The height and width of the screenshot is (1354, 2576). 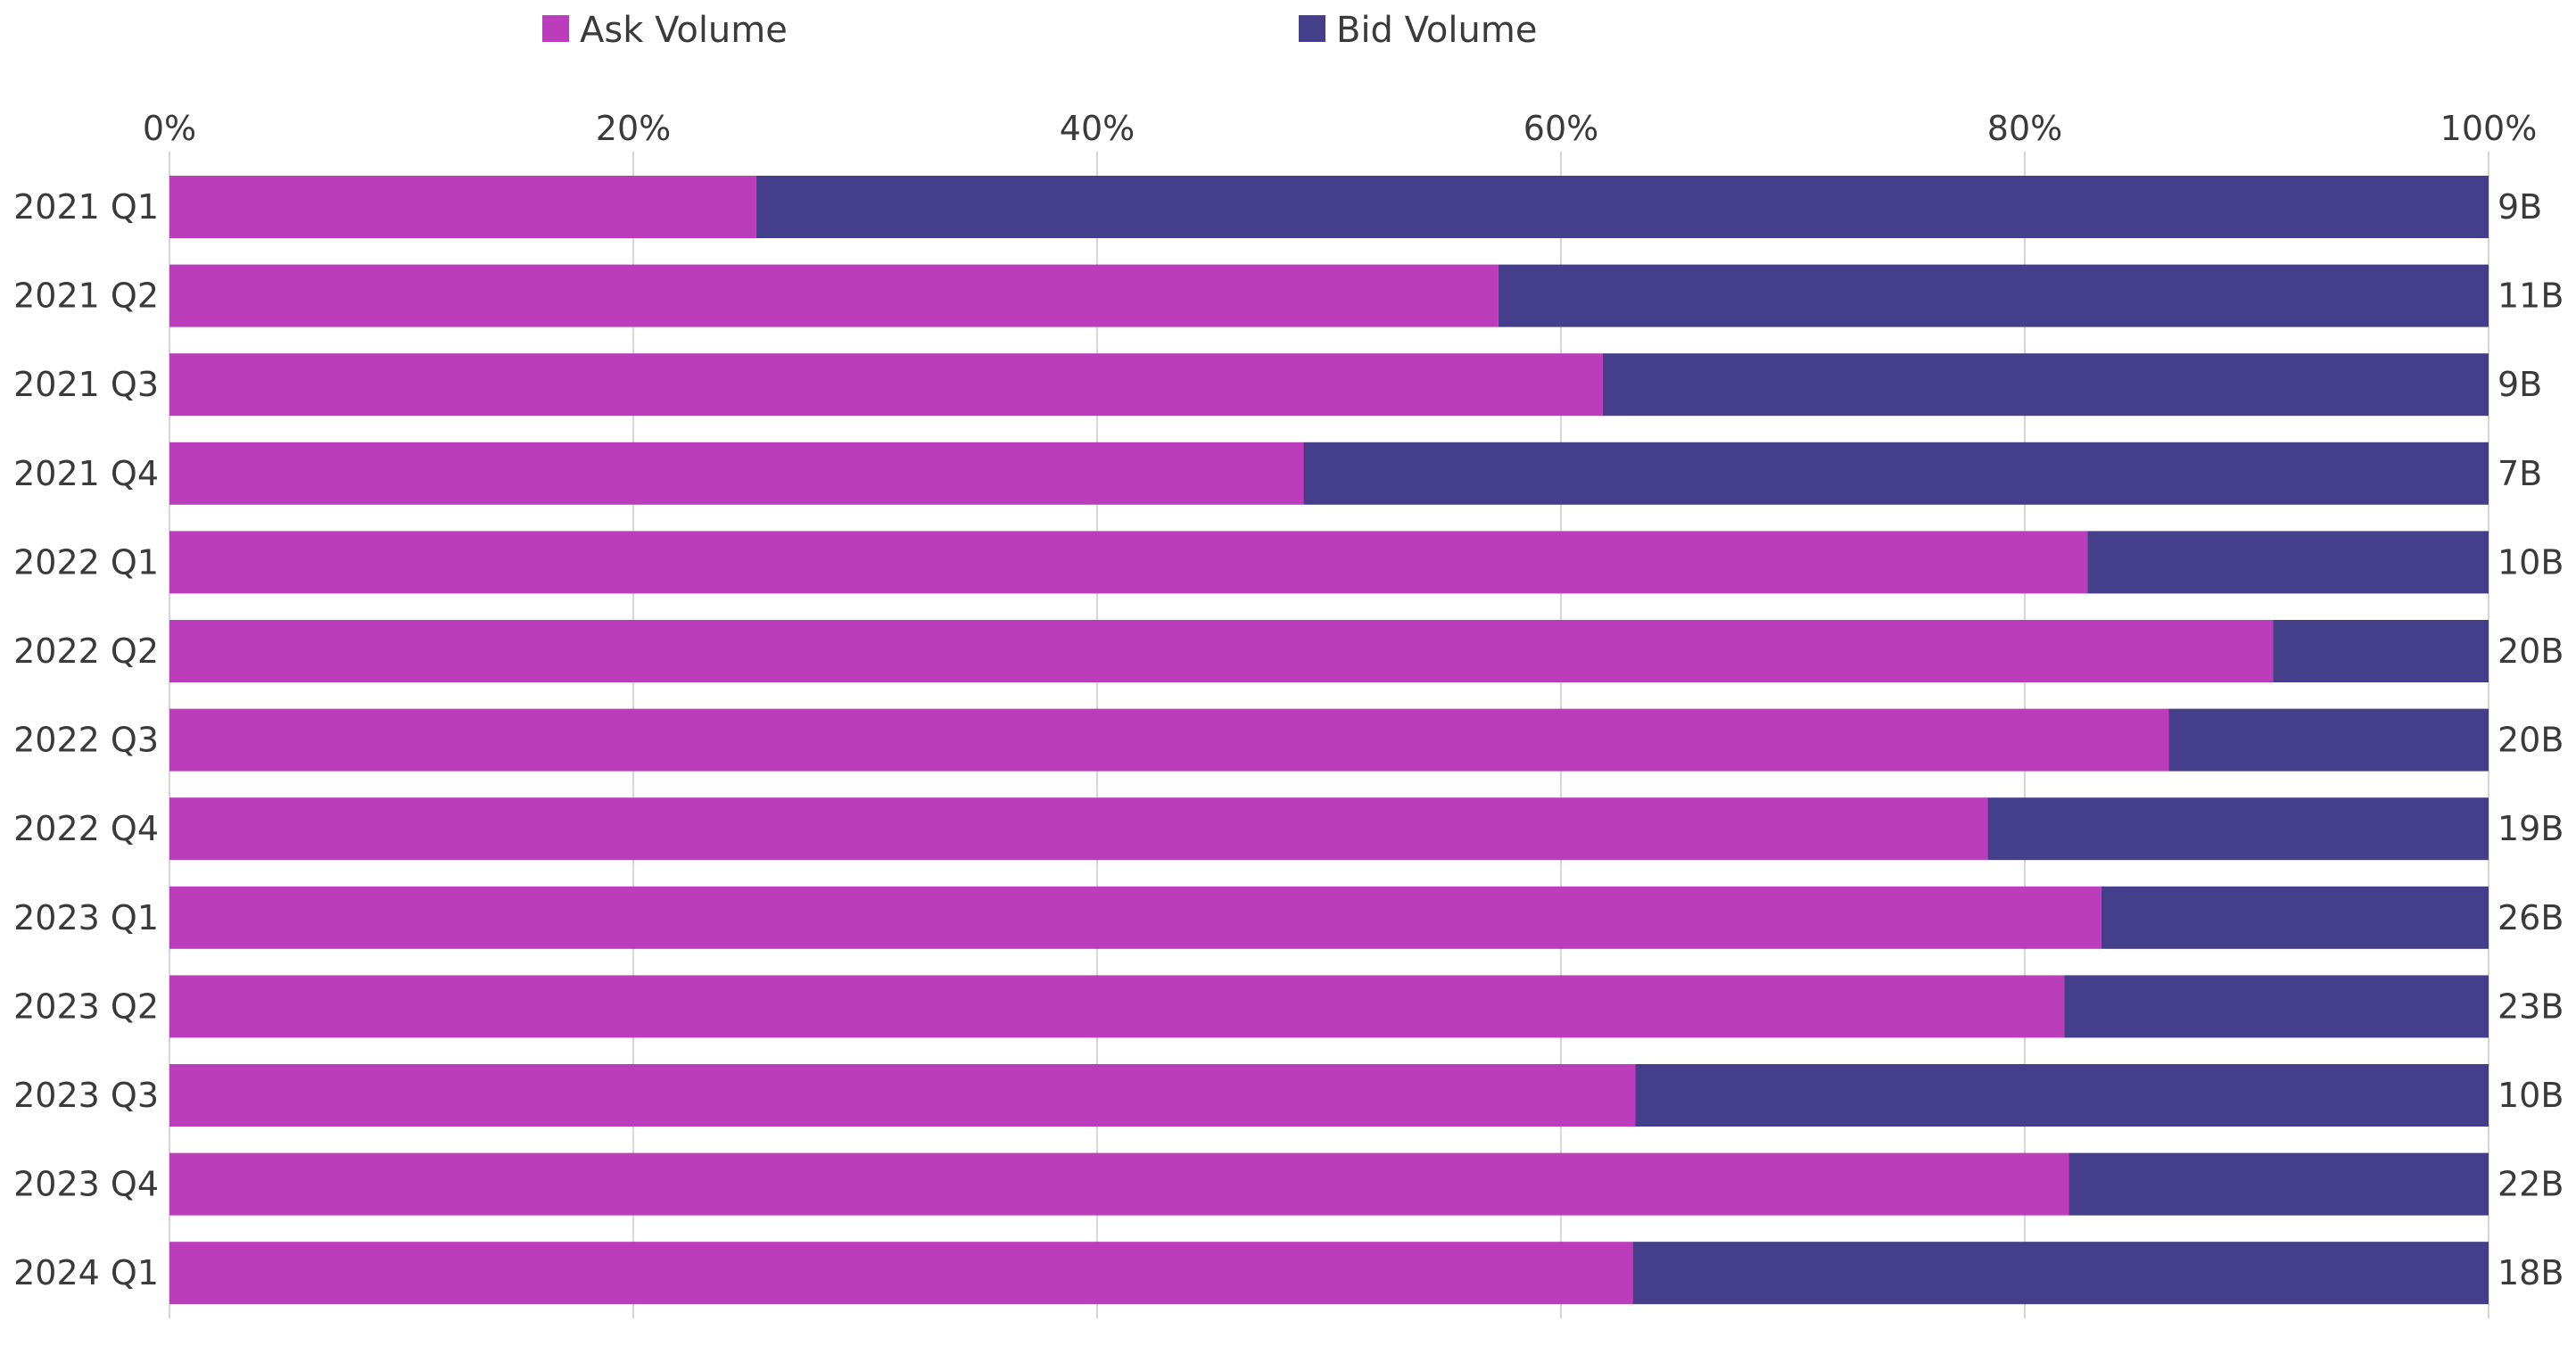 What do you see at coordinates (684, 31) in the screenshot?
I see `legend-label-ask-volume: Ask Volume` at bounding box center [684, 31].